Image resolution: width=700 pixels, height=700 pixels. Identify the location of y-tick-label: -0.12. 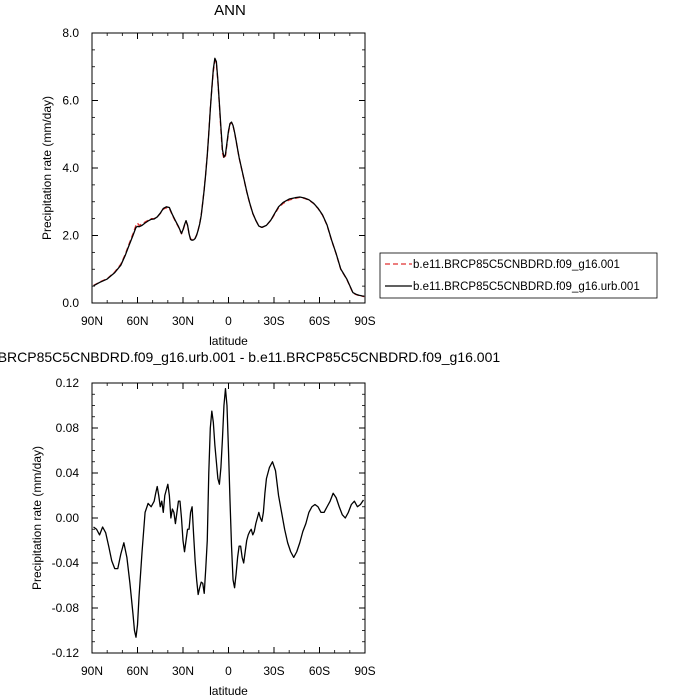
(66, 653).